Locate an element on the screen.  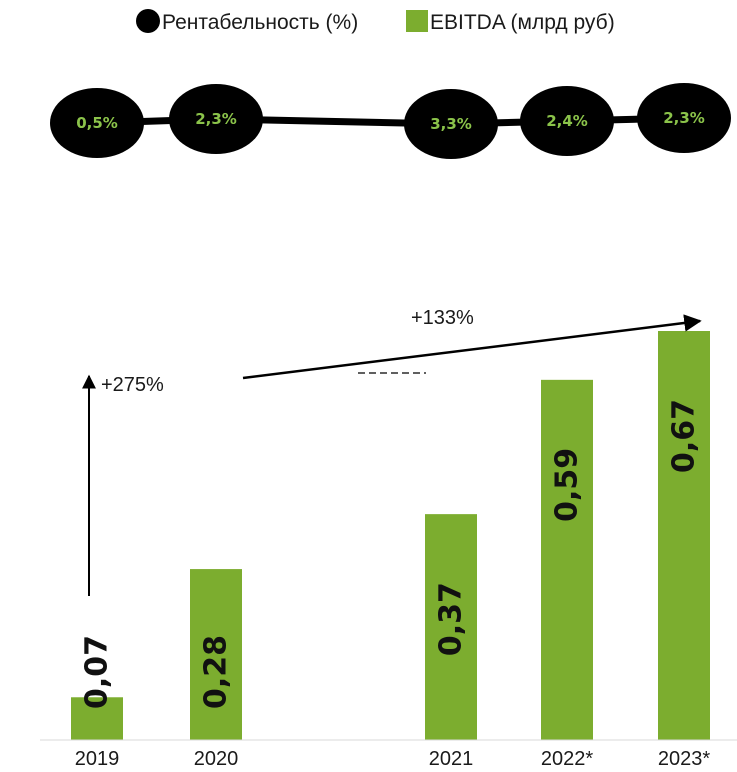
x-tick-label: 2019 is located at coordinates (97, 759).